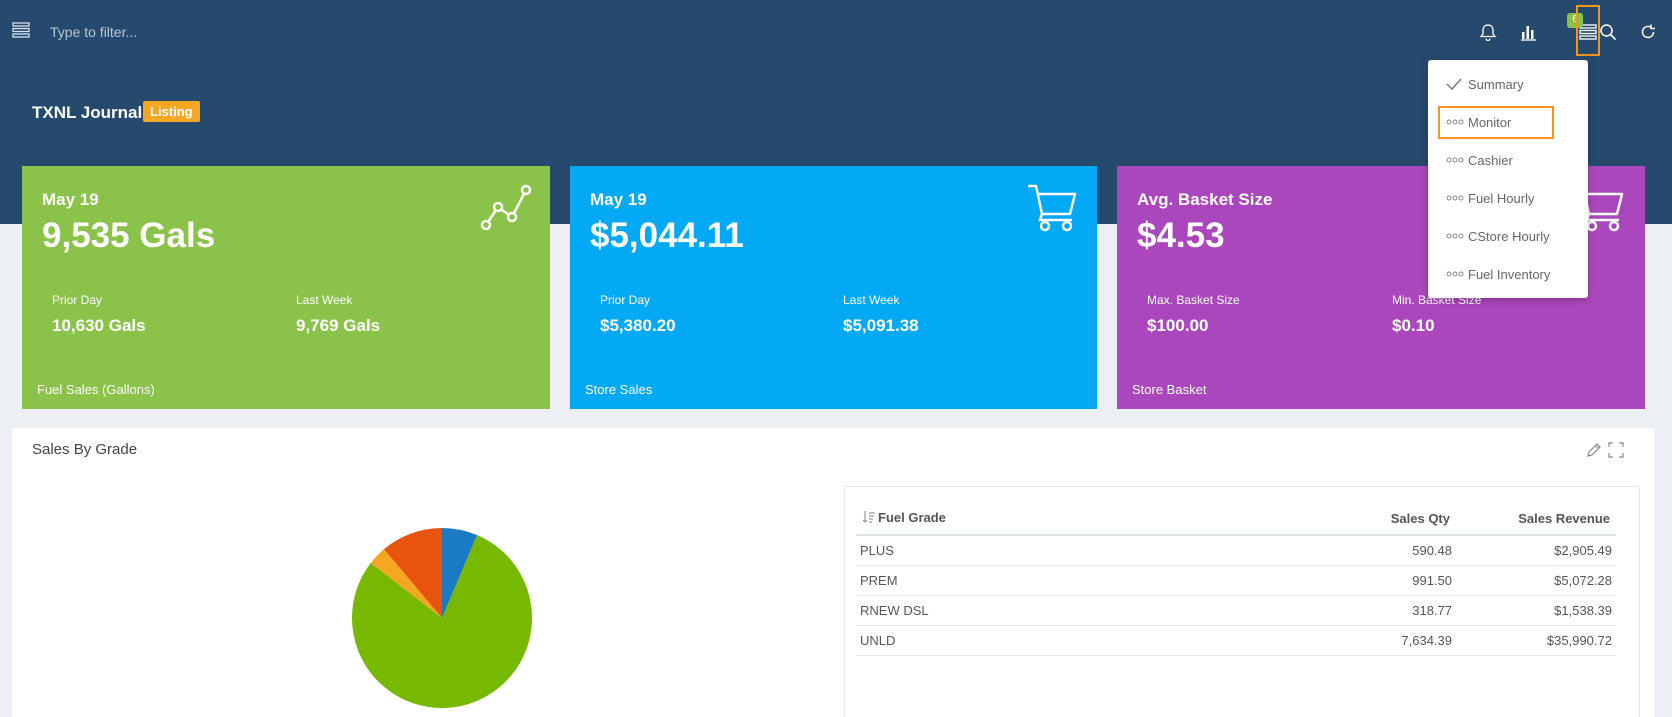 The image size is (1672, 717). Describe the element at coordinates (1028, 610) in the screenshot. I see `fuel-grade-cell: RNEW DSL` at that location.